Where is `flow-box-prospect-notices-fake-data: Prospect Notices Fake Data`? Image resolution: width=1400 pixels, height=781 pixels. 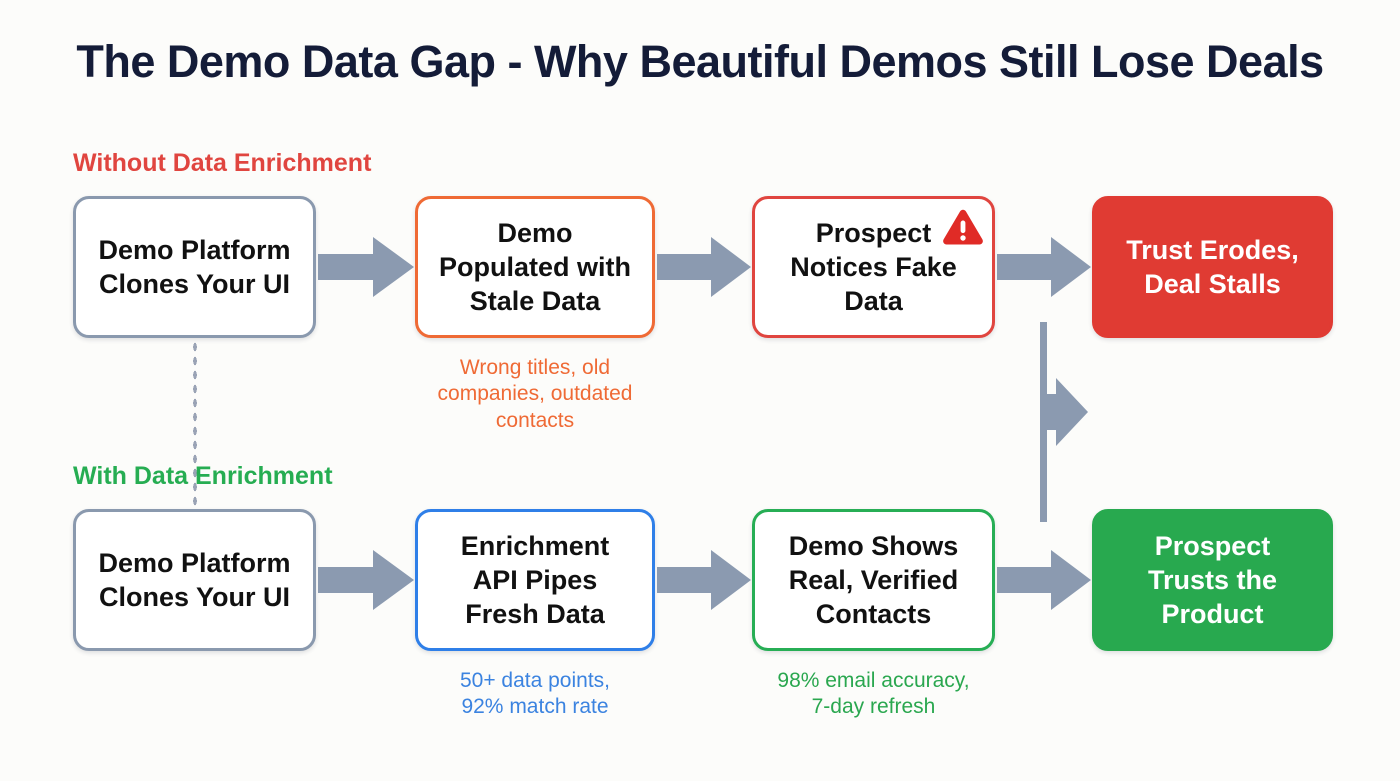 flow-box-prospect-notices-fake-data: Prospect Notices Fake Data is located at coordinates (873, 267).